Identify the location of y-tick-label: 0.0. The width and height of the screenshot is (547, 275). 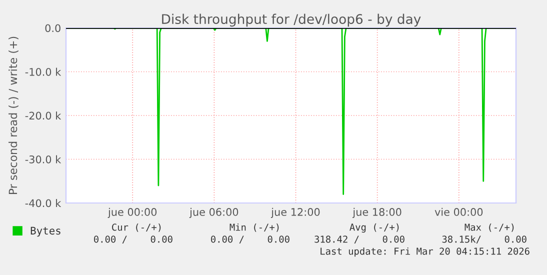
(52, 28).